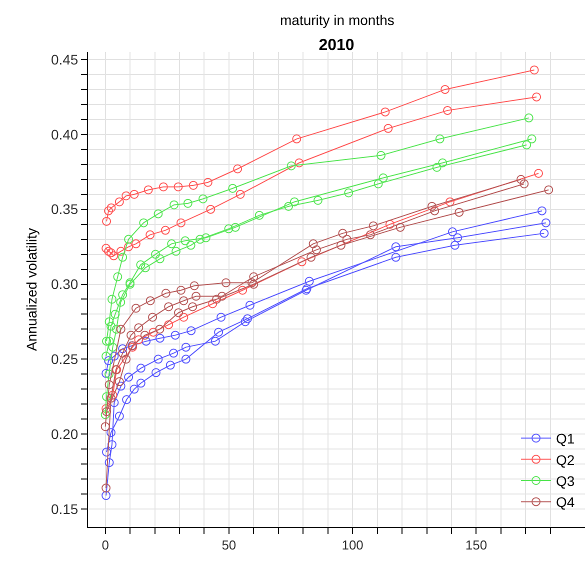 This screenshot has width=587, height=567. What do you see at coordinates (64, 434) in the screenshot?
I see `y-tick-label: 0.20` at bounding box center [64, 434].